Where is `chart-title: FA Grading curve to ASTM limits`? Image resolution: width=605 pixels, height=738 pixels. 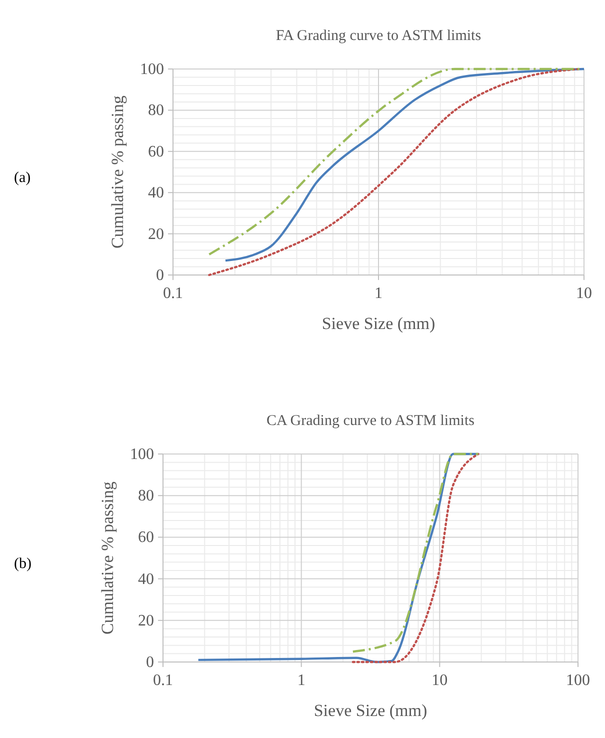 chart-title: FA Grading curve to ASTM limits is located at coordinates (379, 36).